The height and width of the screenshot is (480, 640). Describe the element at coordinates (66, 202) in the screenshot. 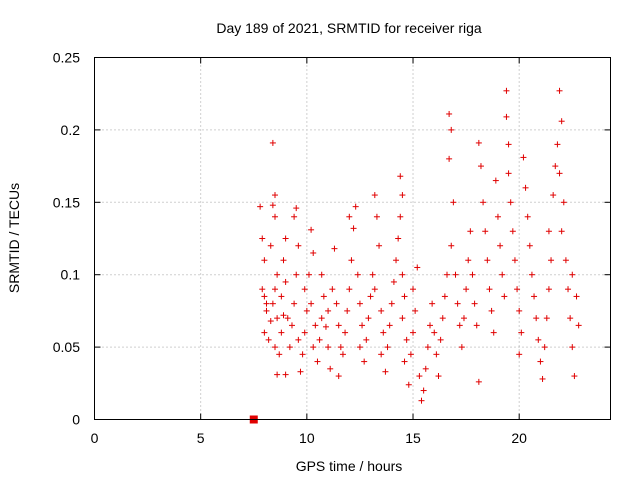

I see `y-tick-label: 0.15` at that location.